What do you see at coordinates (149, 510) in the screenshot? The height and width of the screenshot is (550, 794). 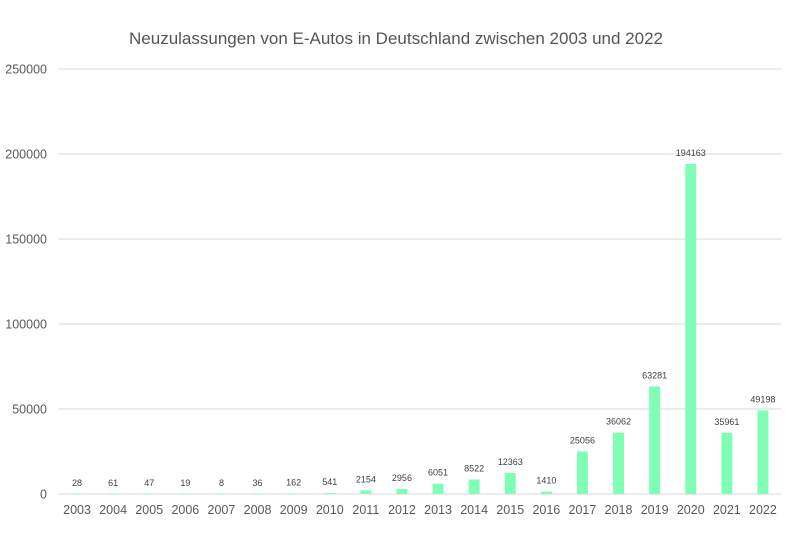 I see `x-tick-label: 2005` at bounding box center [149, 510].